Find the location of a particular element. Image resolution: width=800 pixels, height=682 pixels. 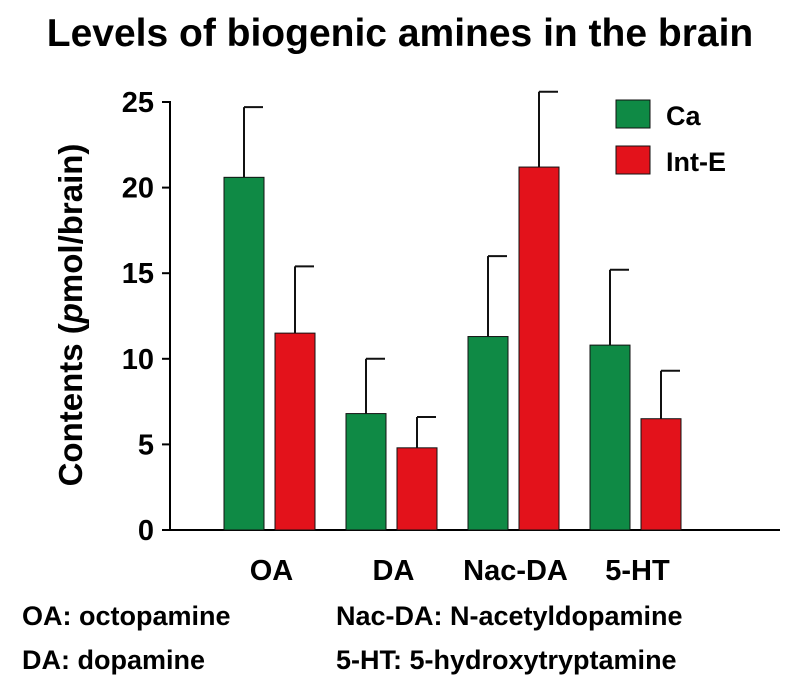

legend: Ca Int-E is located at coordinates (670, 138).